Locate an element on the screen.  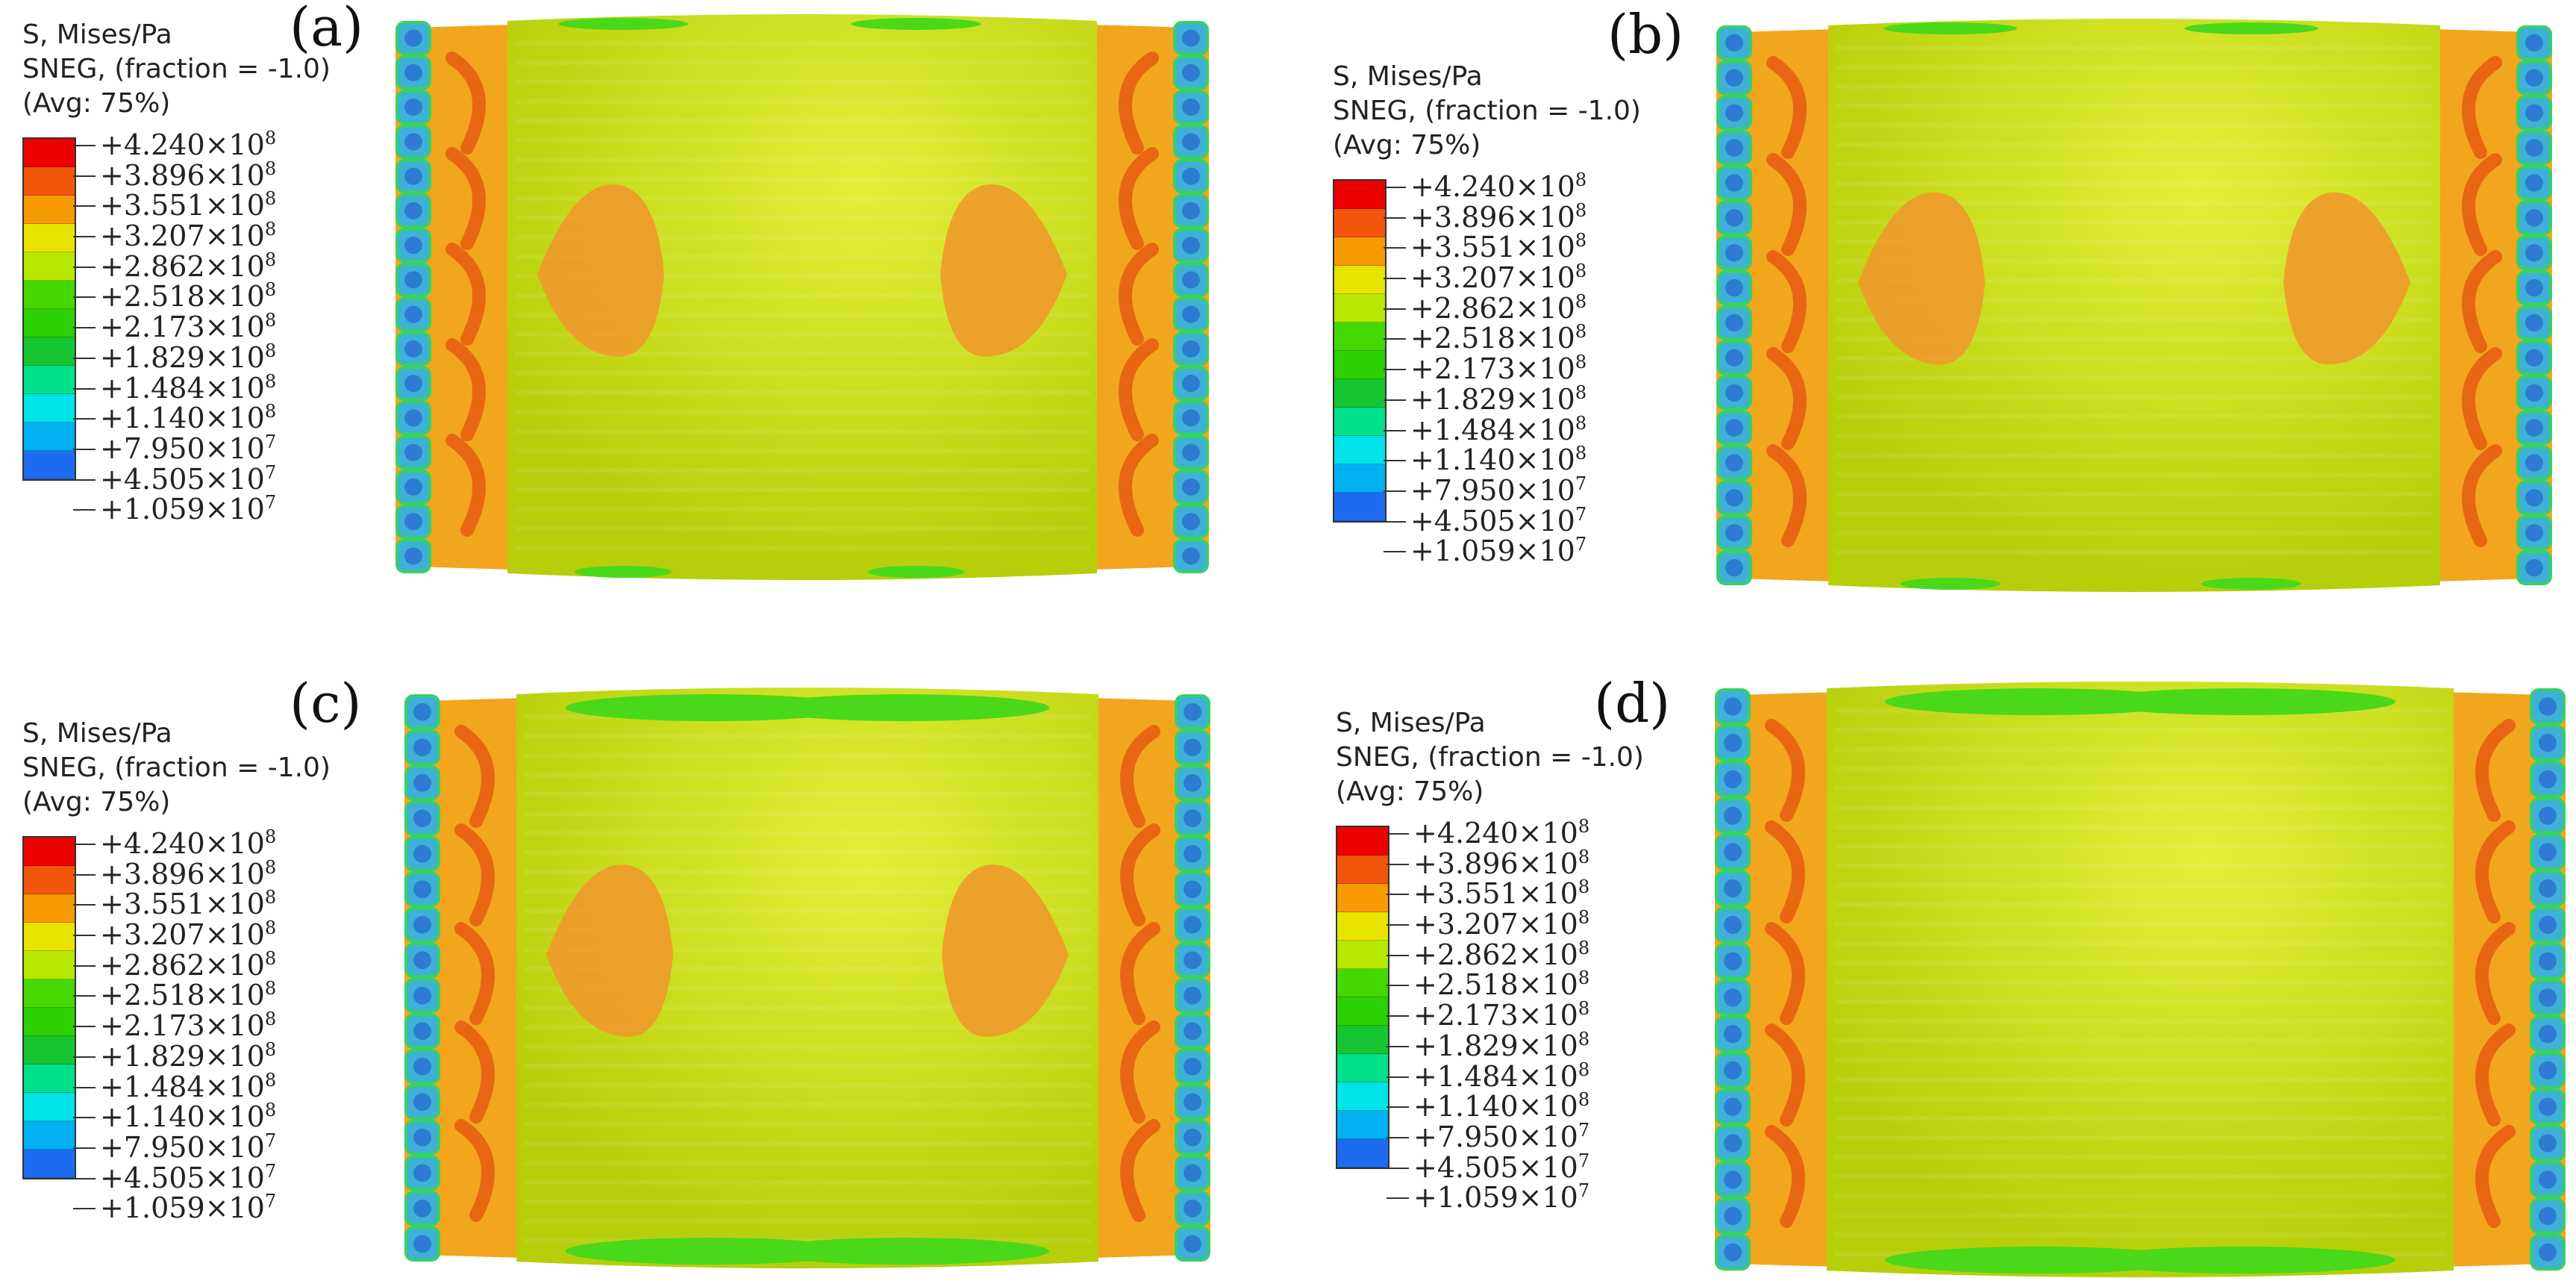
panel-label: (a) is located at coordinates (327, 29).